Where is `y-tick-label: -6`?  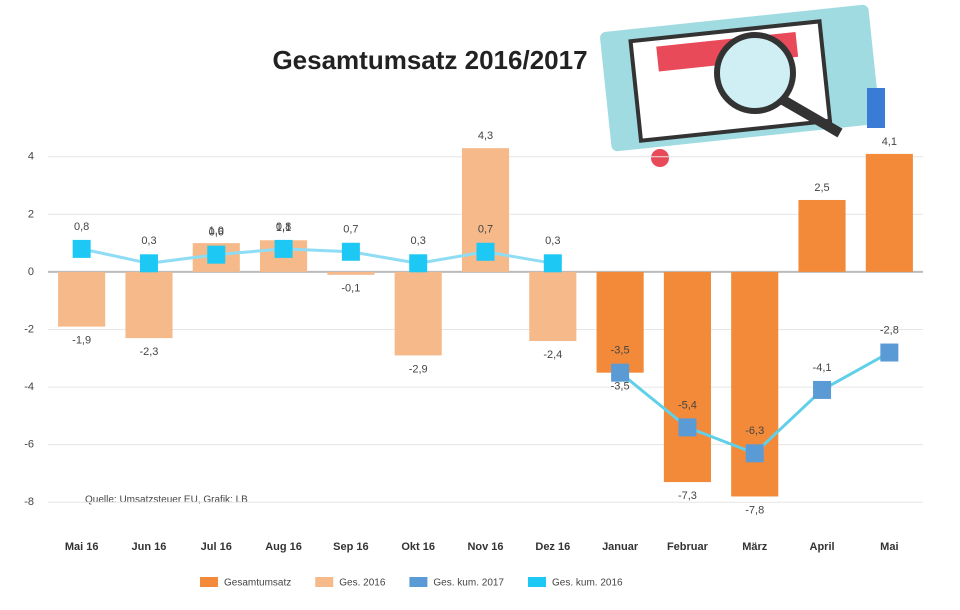 y-tick-label: -6 is located at coordinates (29, 445).